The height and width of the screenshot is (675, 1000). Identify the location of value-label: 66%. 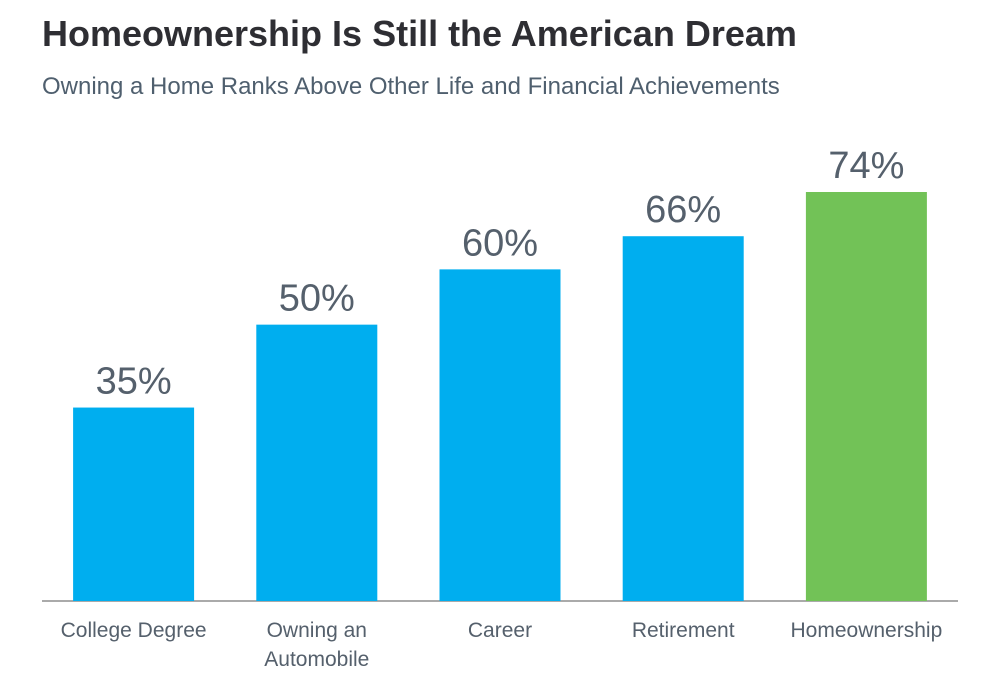
(683, 210).